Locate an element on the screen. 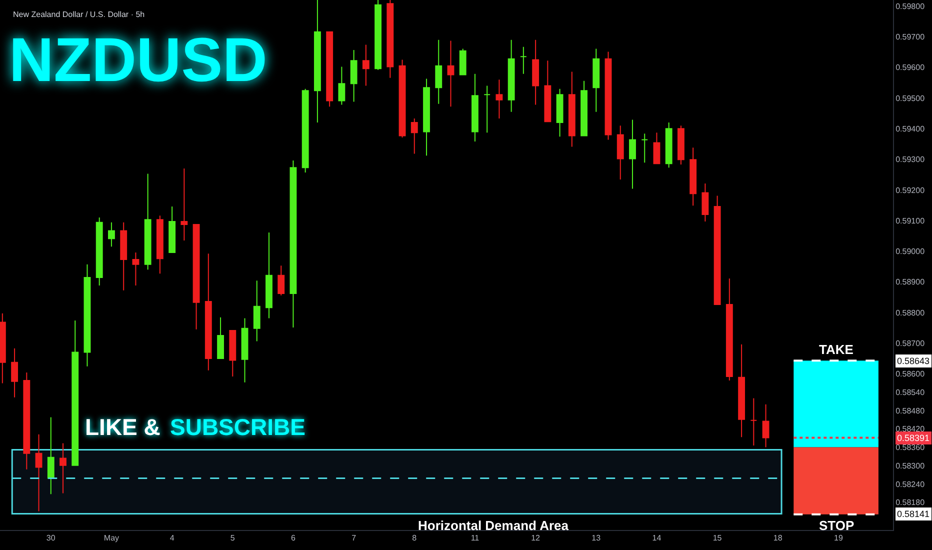 This screenshot has height=550, width=932. y-tick-label: 0.58540 is located at coordinates (911, 392).